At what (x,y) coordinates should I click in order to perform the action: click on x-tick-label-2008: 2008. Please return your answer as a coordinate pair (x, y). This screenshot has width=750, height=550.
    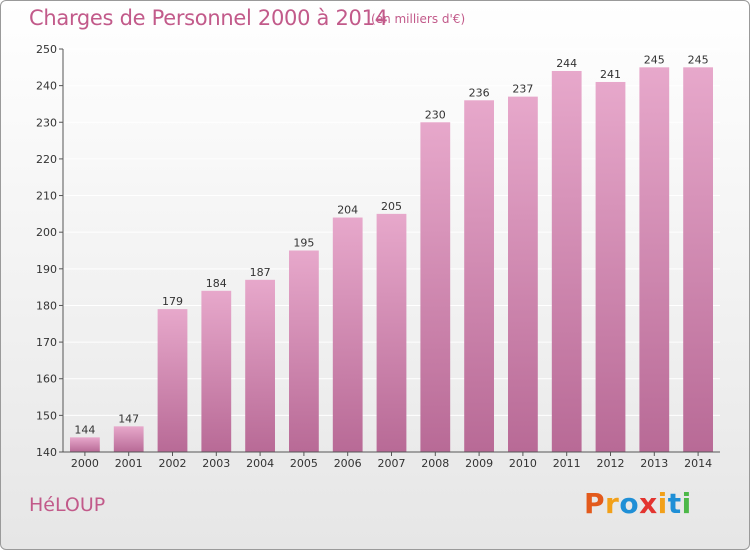
    Looking at the image, I should click on (435, 463).